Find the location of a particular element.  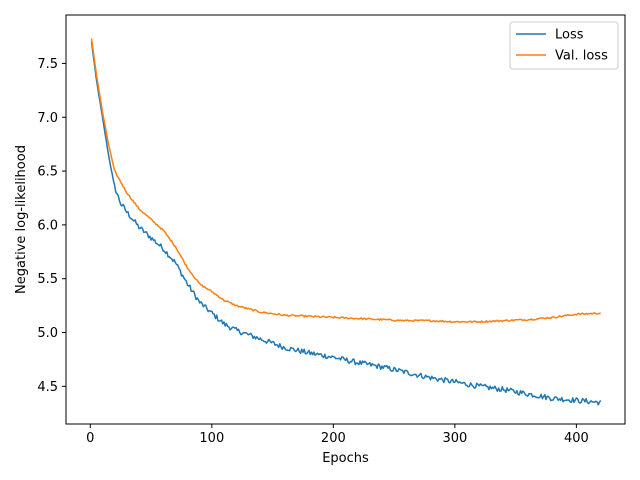

legend-label: Loss is located at coordinates (569, 35).